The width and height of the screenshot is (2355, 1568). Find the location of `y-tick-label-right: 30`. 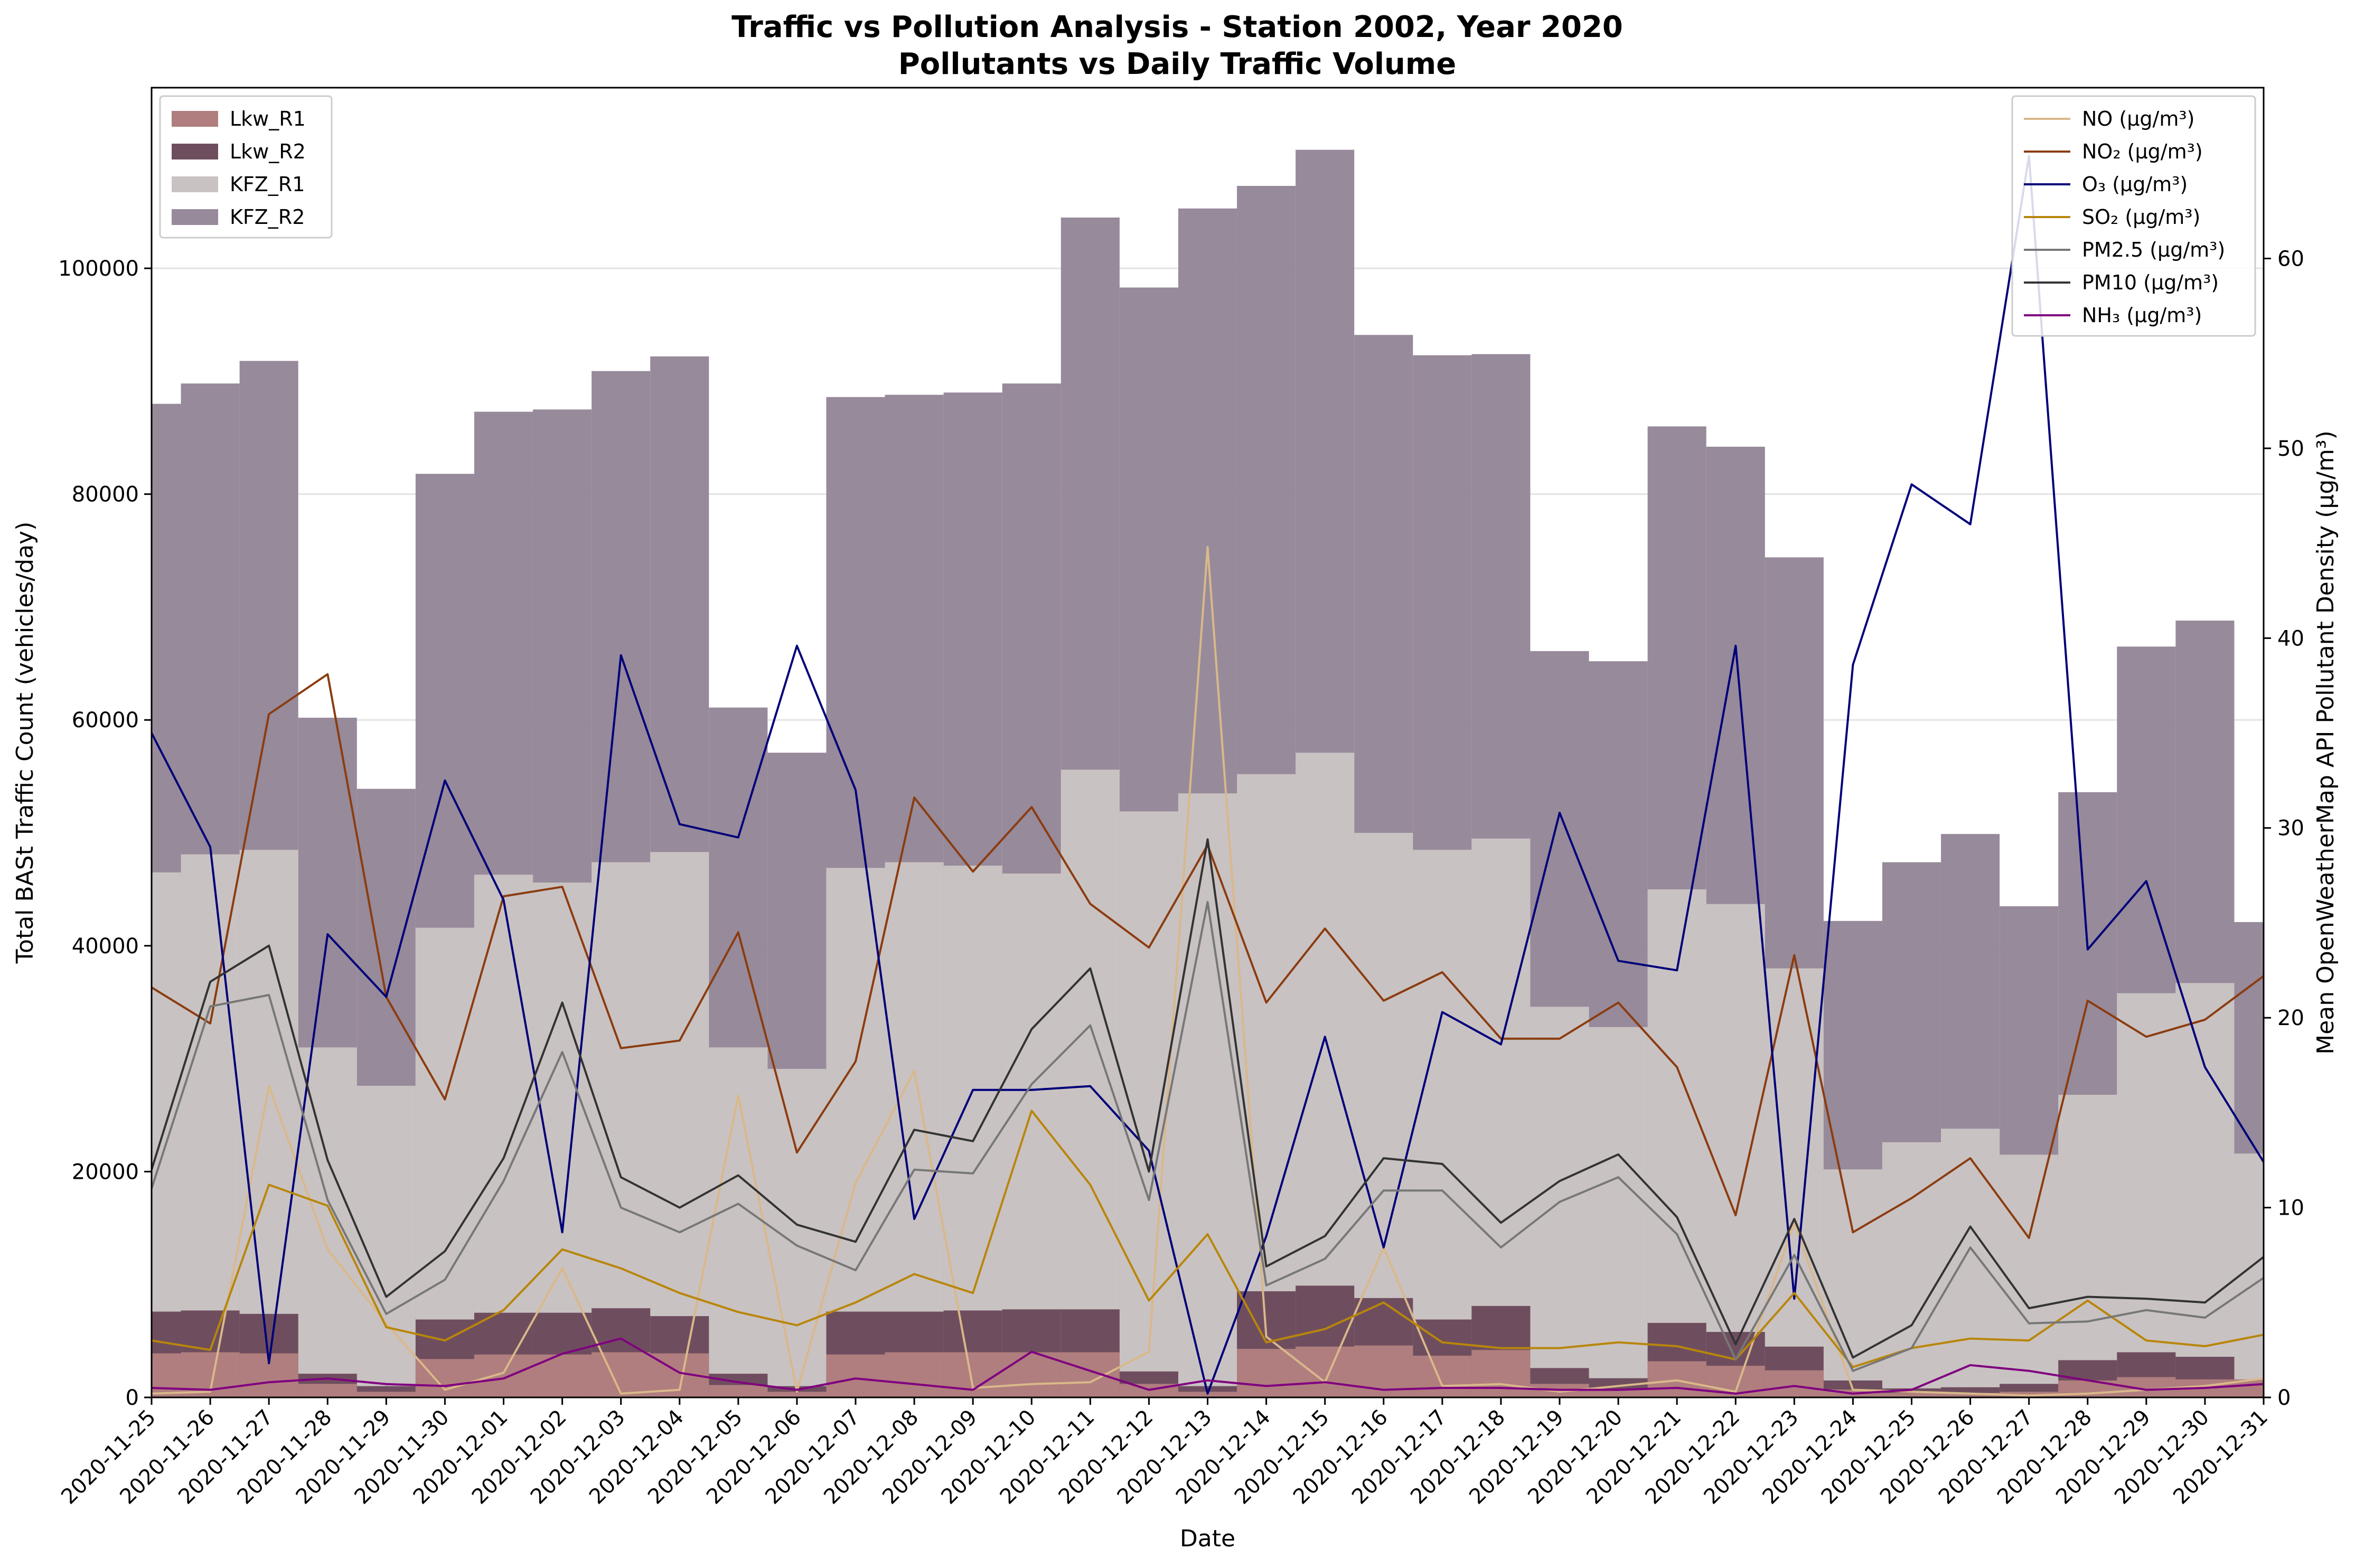

y-tick-label-right: 30 is located at coordinates (2290, 828).